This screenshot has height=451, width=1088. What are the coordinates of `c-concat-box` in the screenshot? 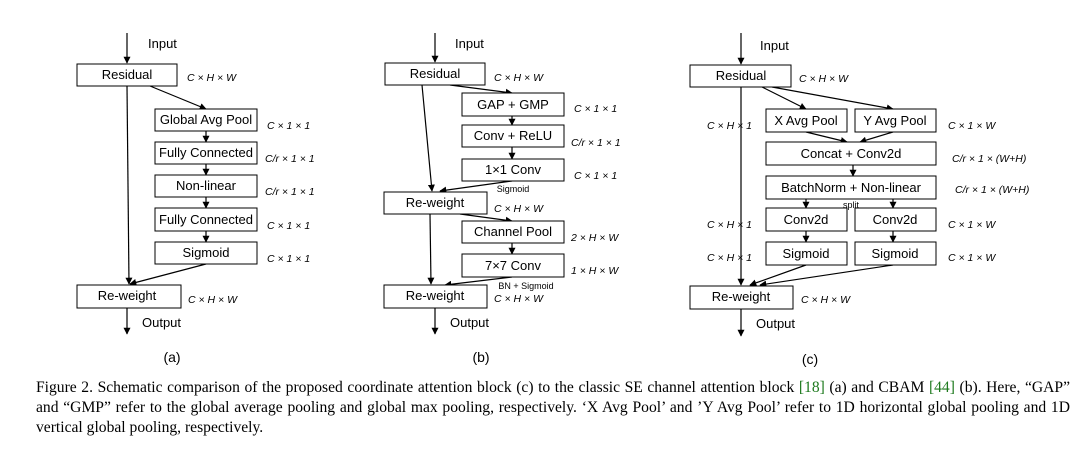 It's located at (851, 153).